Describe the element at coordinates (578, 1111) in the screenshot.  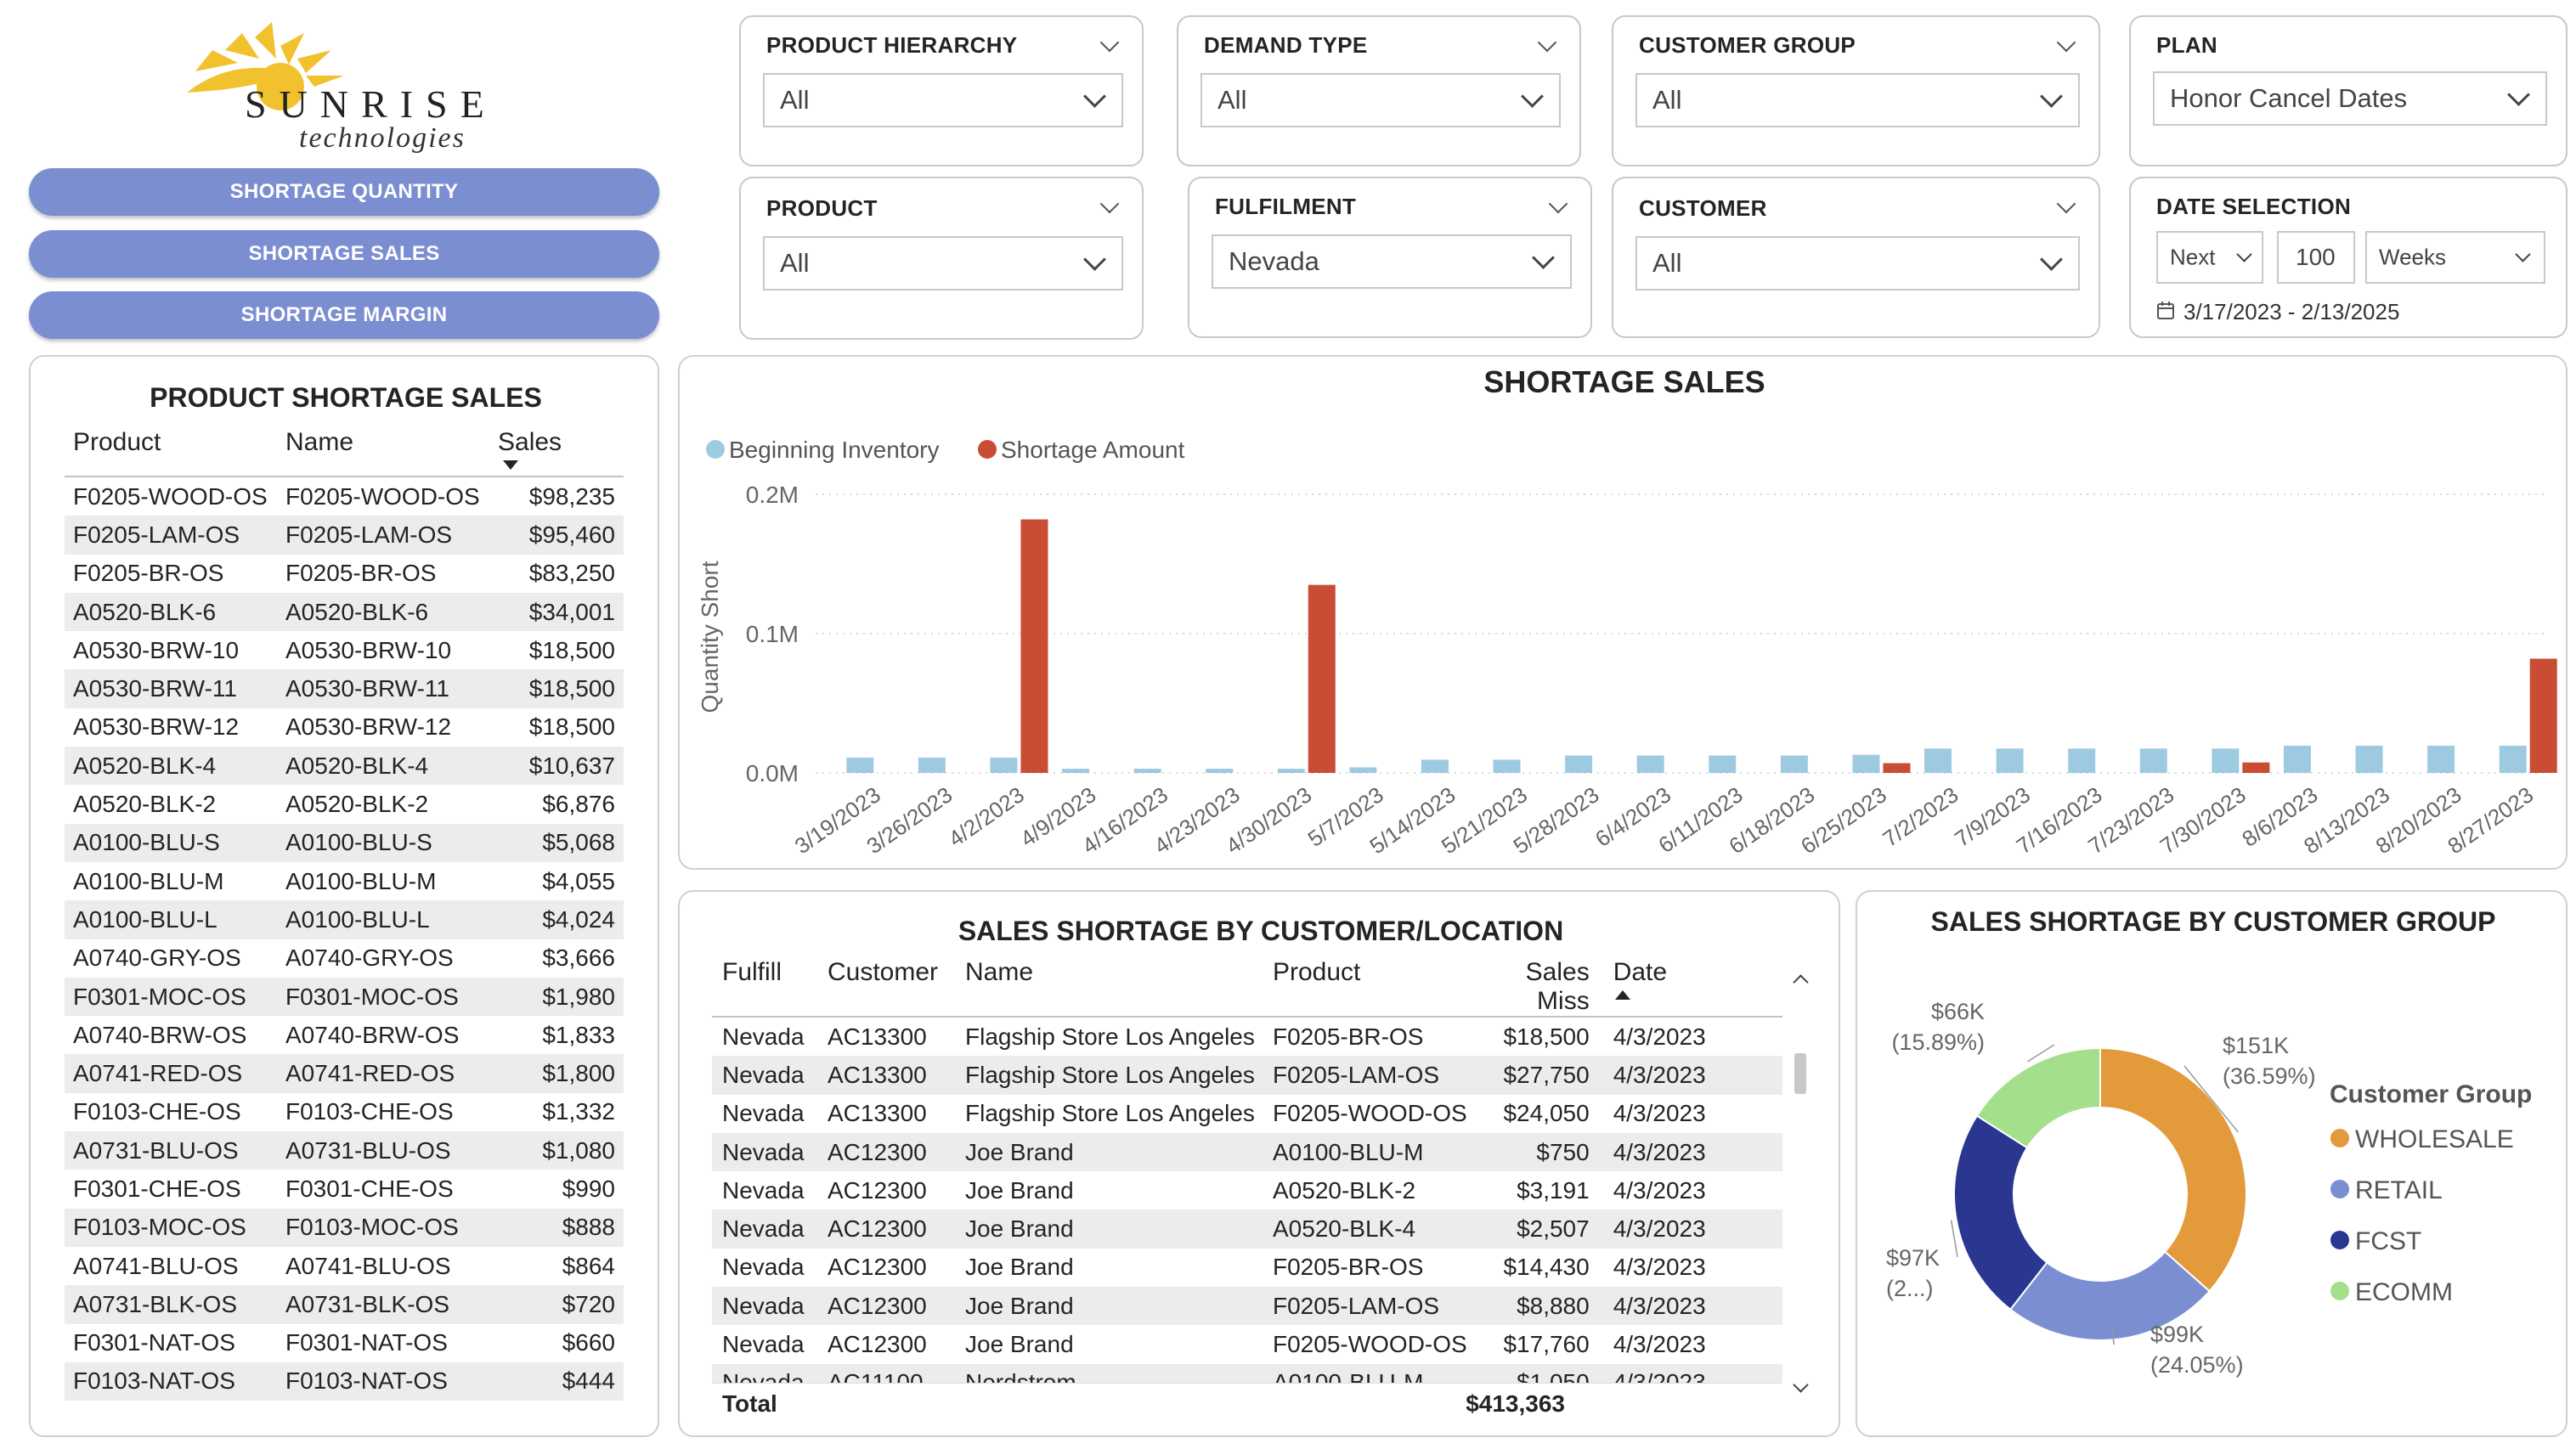
I see `cell-sales: $1,332` at that location.